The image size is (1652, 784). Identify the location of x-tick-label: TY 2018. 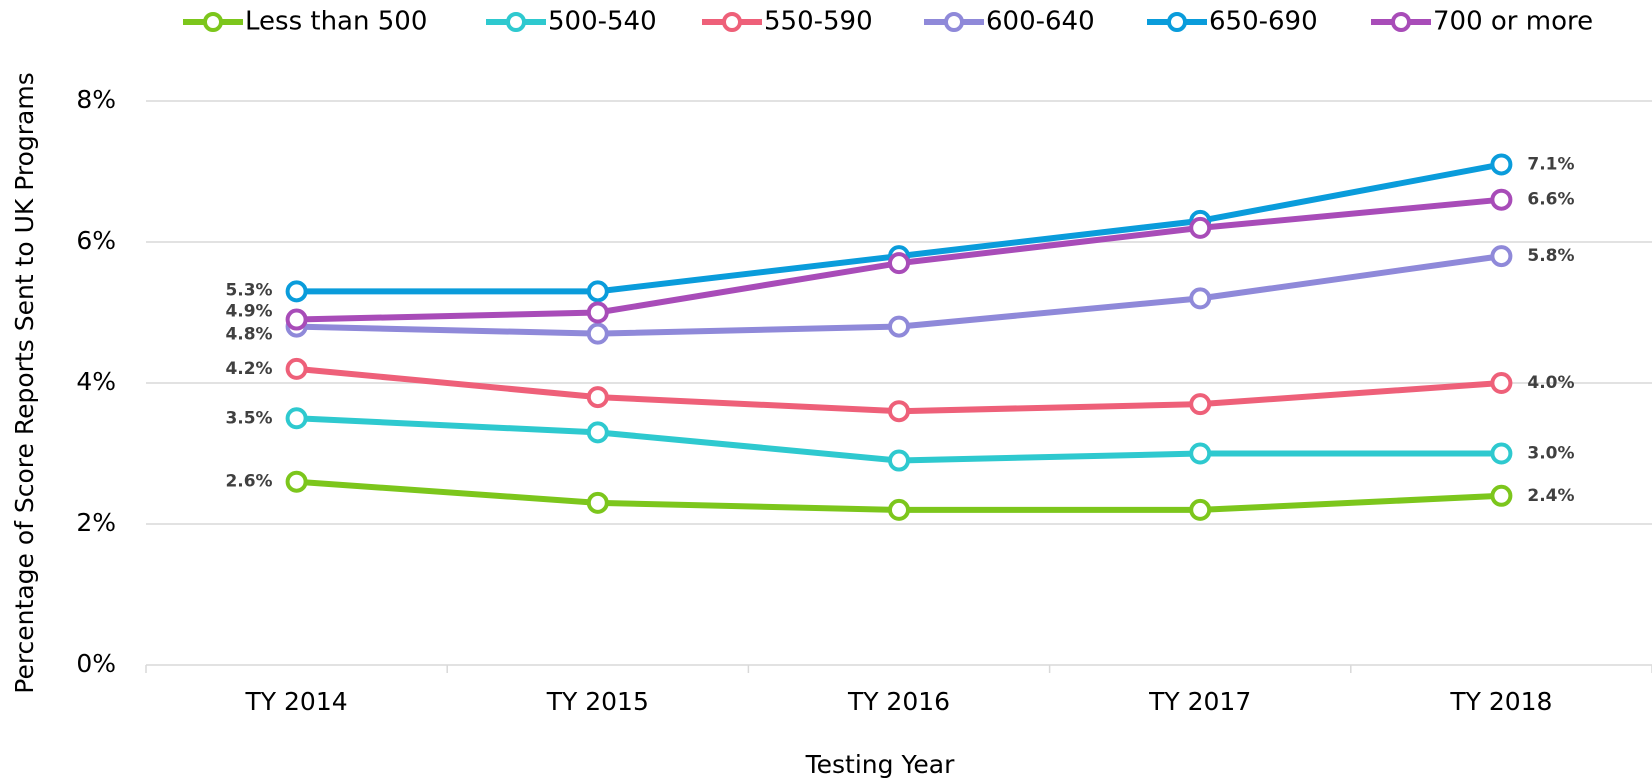
(1500, 701).